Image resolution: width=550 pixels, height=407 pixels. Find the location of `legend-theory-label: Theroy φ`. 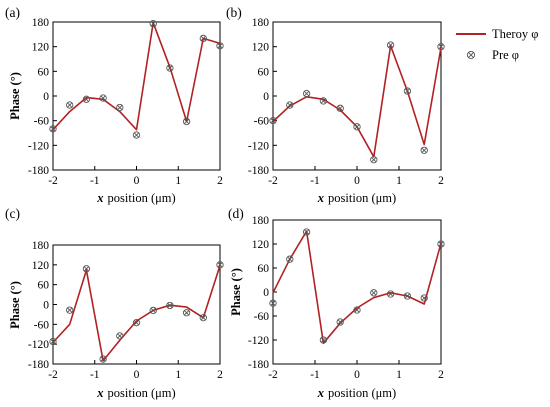

legend-theory-label: Theroy φ is located at coordinates (515, 34).